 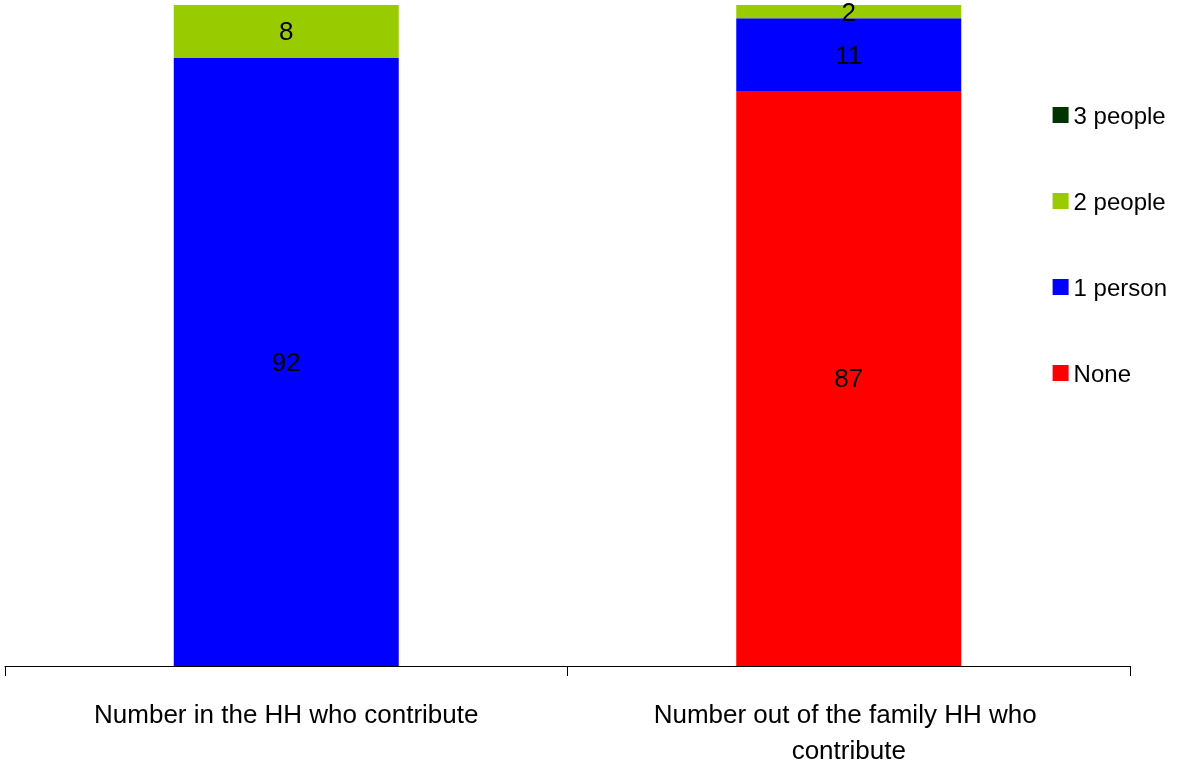 I want to click on legend-label: 1 person, so click(x=1120, y=287).